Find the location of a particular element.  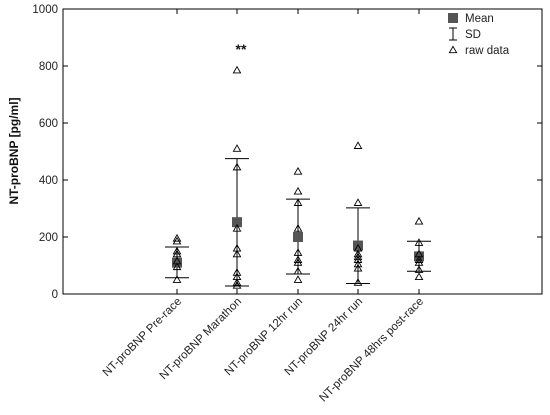

x-category-label: NT-proBNP 48hrs post-race is located at coordinates (371, 350).